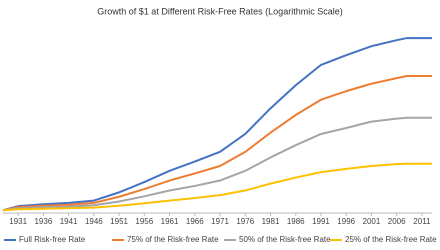  What do you see at coordinates (69, 221) in the screenshot?
I see `x-tick-label: 1941` at bounding box center [69, 221].